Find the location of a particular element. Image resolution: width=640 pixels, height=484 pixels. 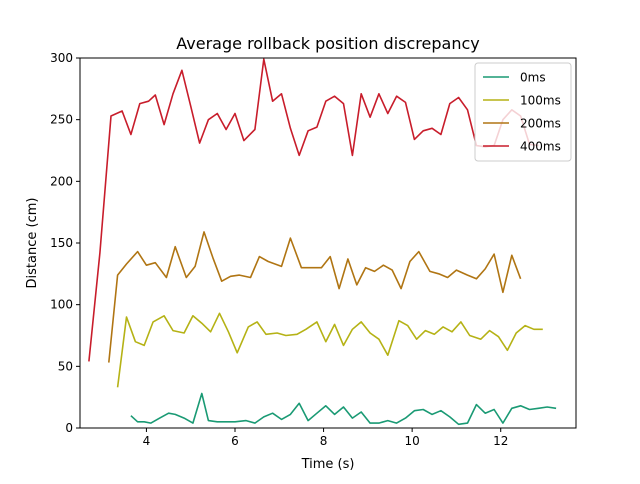

legend-label-400ms: 400ms is located at coordinates (540, 147).